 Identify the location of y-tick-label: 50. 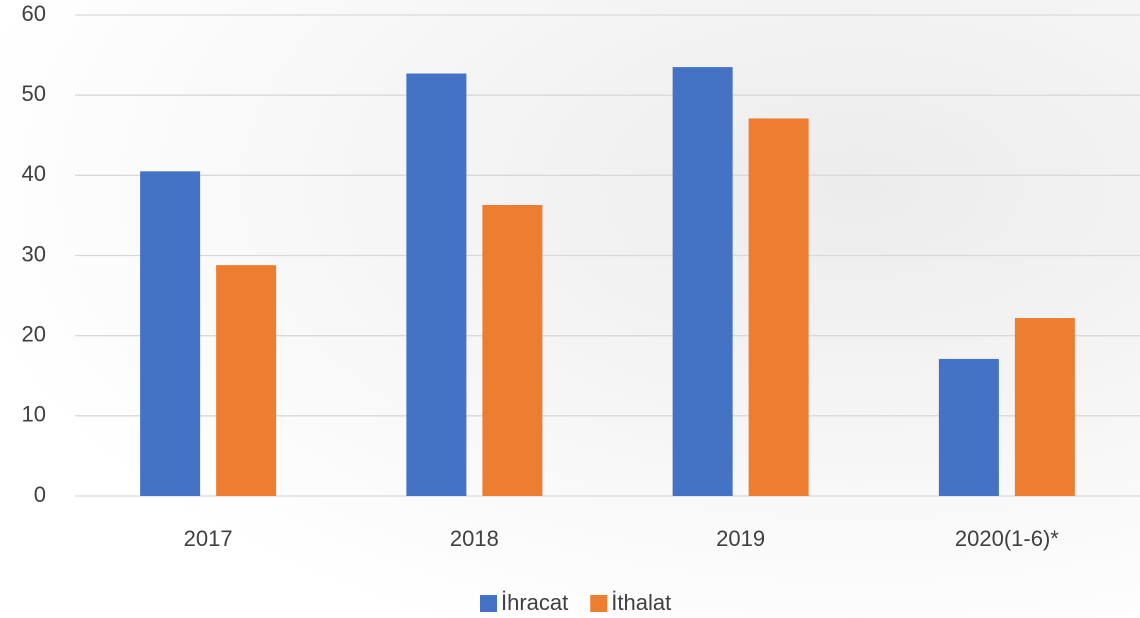
(34, 93).